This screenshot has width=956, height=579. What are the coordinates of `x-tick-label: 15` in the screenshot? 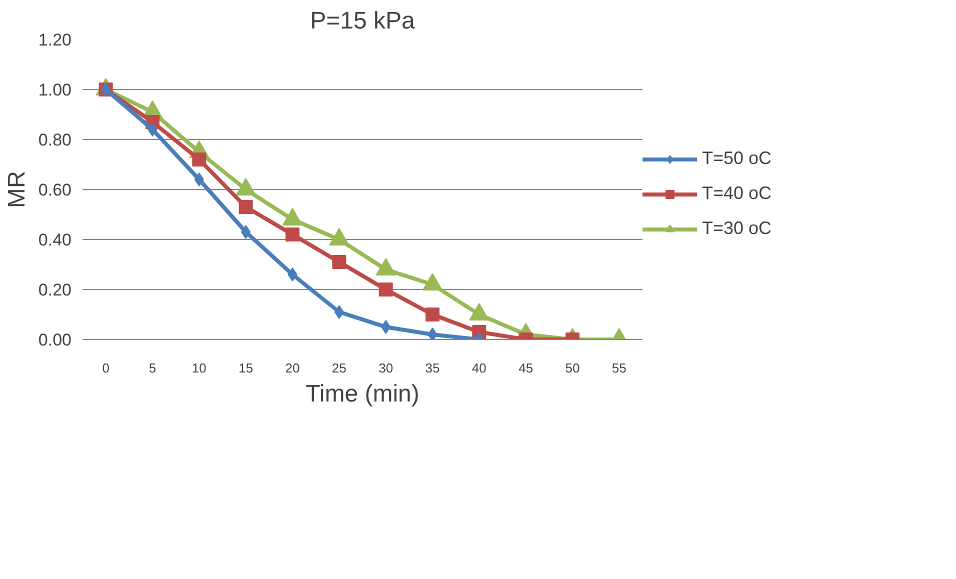 It's located at (246, 368).